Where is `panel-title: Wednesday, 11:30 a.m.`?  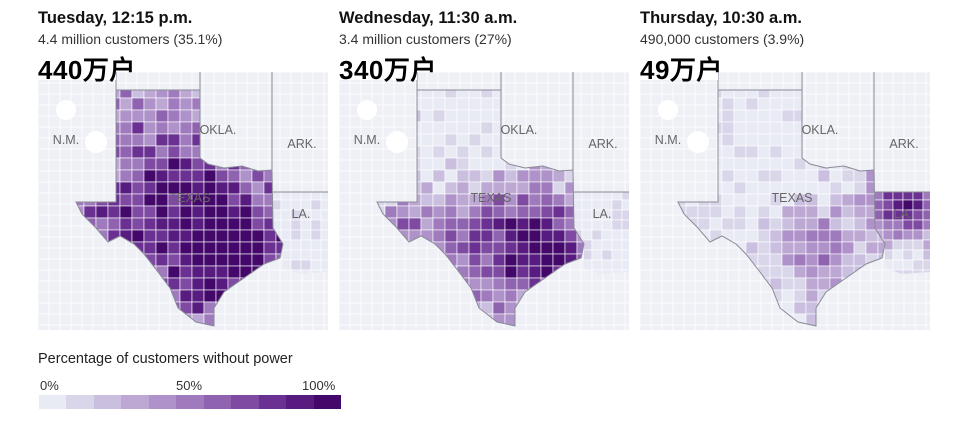 panel-title: Wednesday, 11:30 a.m. is located at coordinates (428, 18).